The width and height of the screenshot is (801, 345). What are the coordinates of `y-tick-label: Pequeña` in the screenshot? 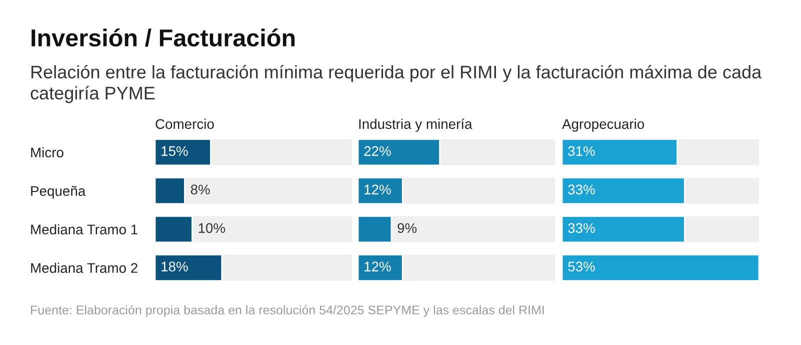 It's located at (58, 192).